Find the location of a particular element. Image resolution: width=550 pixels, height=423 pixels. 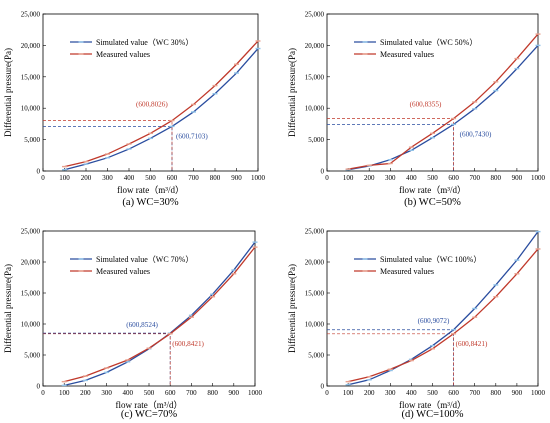

panel-caption: (c) WC=70% is located at coordinates (149, 414).